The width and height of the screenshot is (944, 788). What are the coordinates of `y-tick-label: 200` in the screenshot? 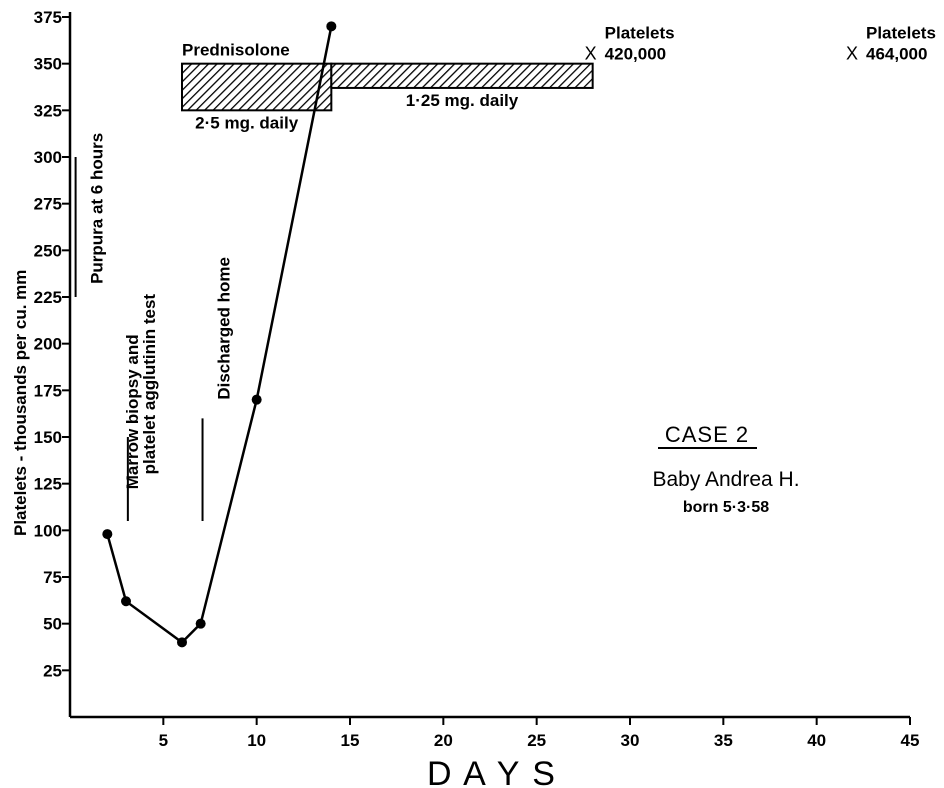 It's located at (48, 344).